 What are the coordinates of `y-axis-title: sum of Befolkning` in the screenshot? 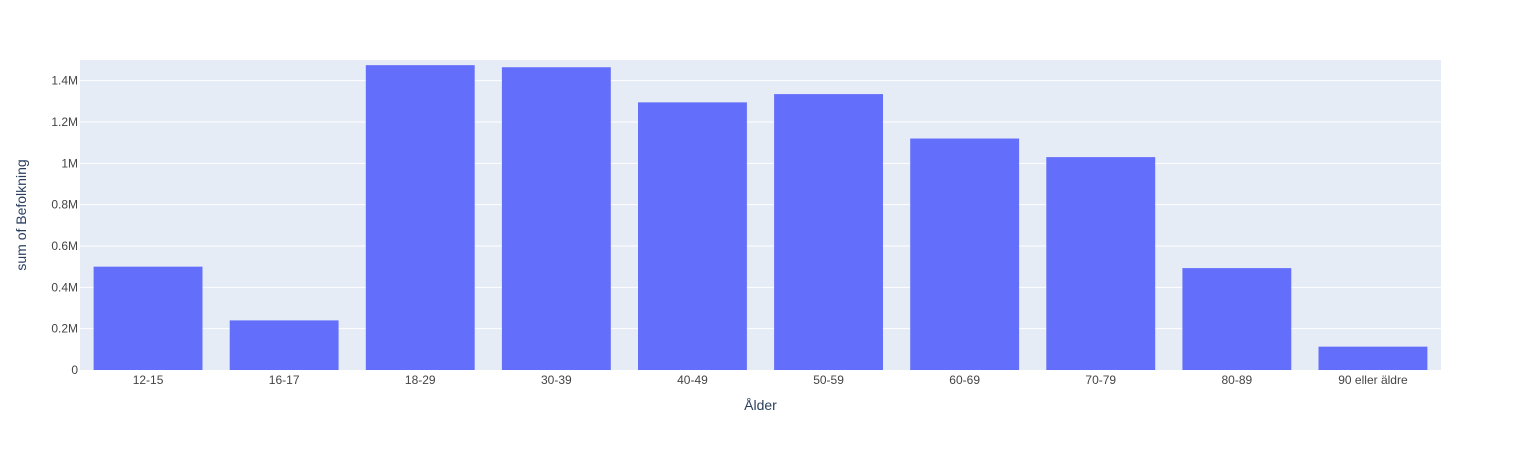 It's located at (21, 214).